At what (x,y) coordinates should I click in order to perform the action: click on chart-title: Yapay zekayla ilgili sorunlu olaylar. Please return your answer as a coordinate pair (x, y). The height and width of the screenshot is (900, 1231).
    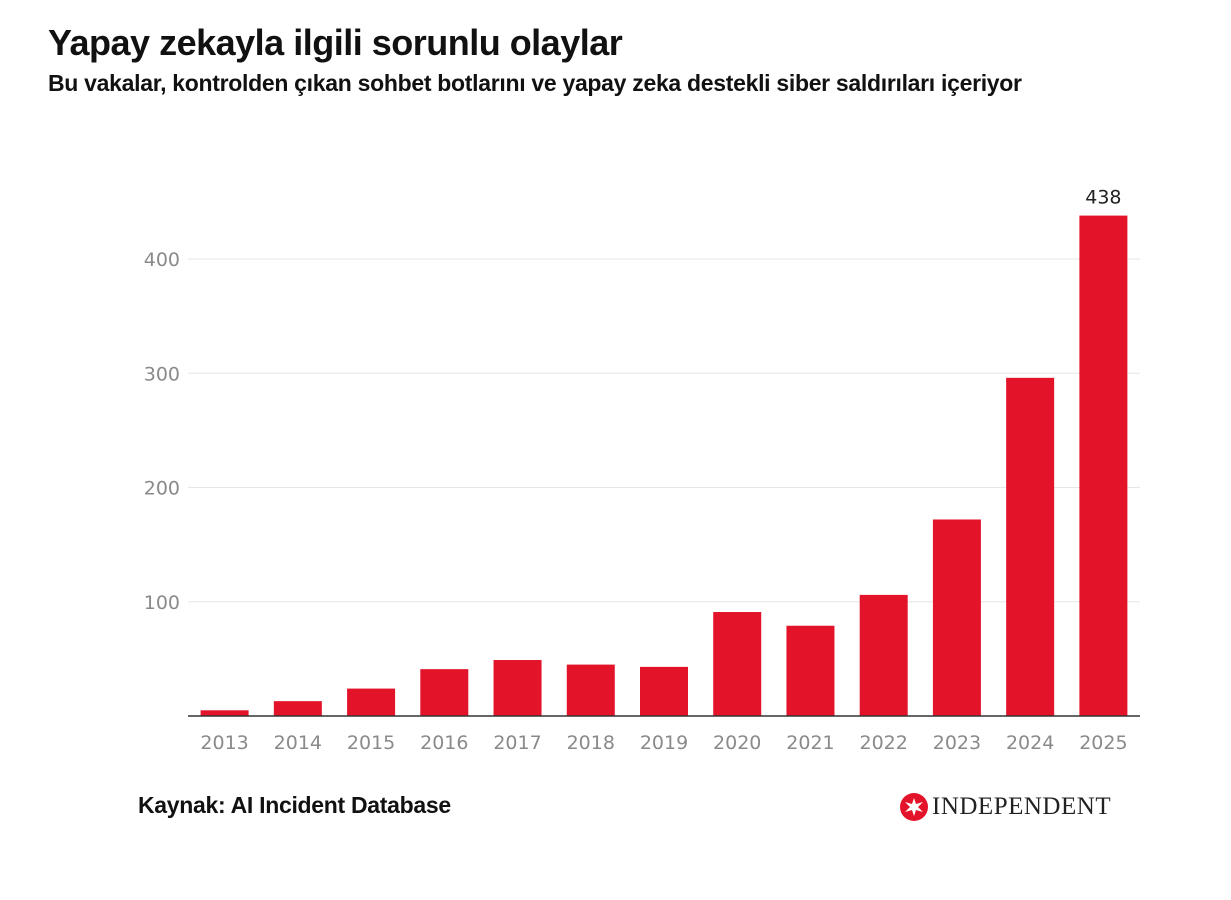
    Looking at the image, I should click on (335, 42).